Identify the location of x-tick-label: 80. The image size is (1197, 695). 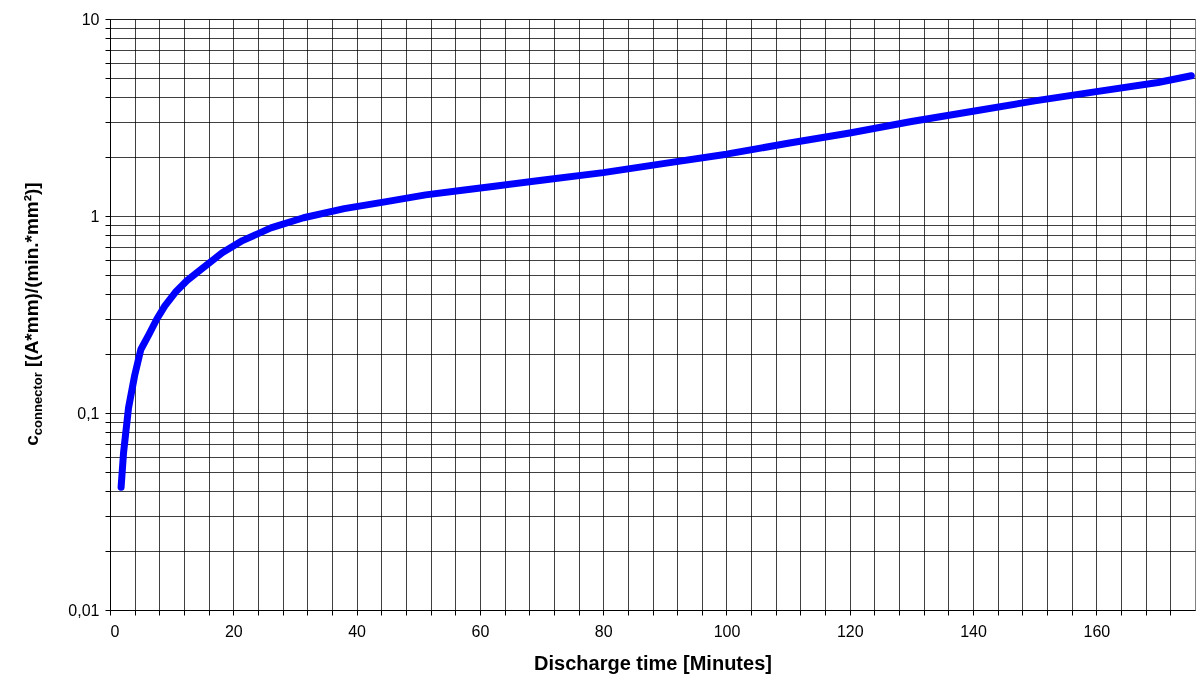
(603, 631).